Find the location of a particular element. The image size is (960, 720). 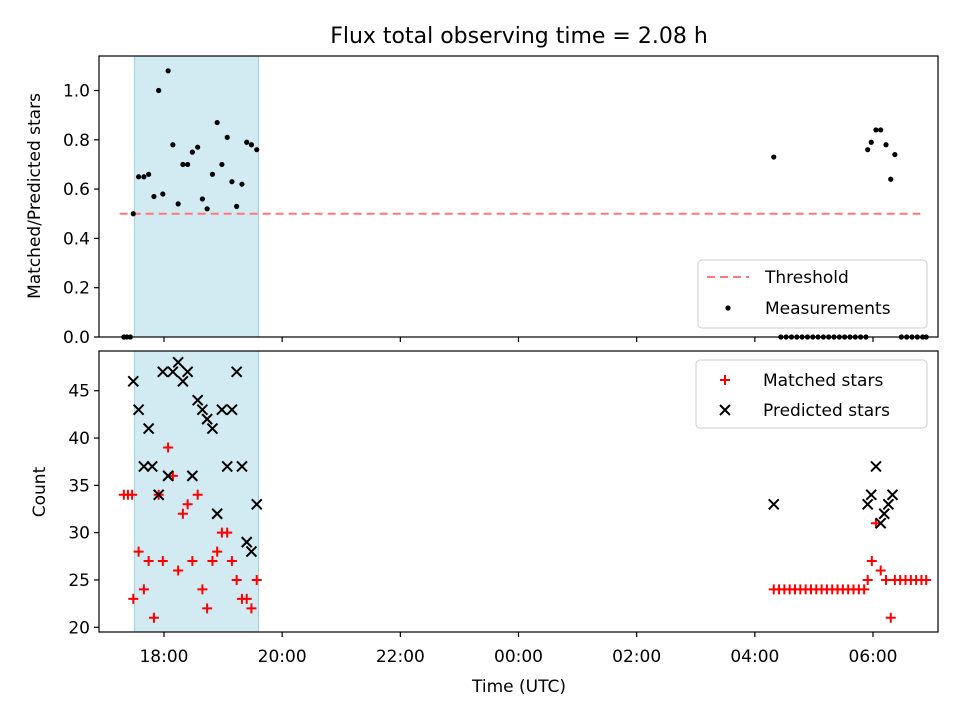

y-tick-label: 1.0 is located at coordinates (76, 92).